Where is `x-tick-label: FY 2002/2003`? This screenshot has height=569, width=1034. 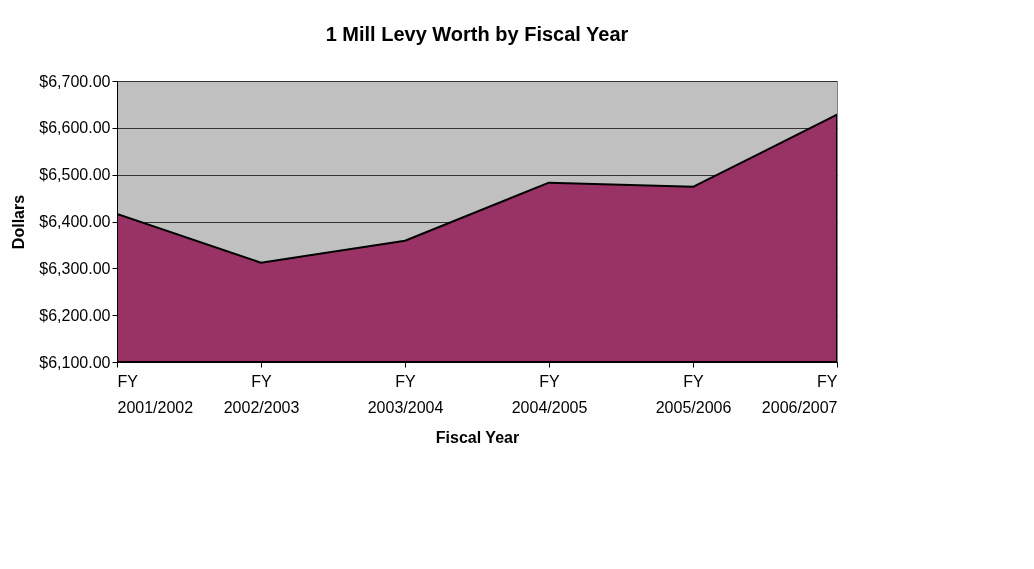 x-tick-label: FY 2002/2003 is located at coordinates (261, 394).